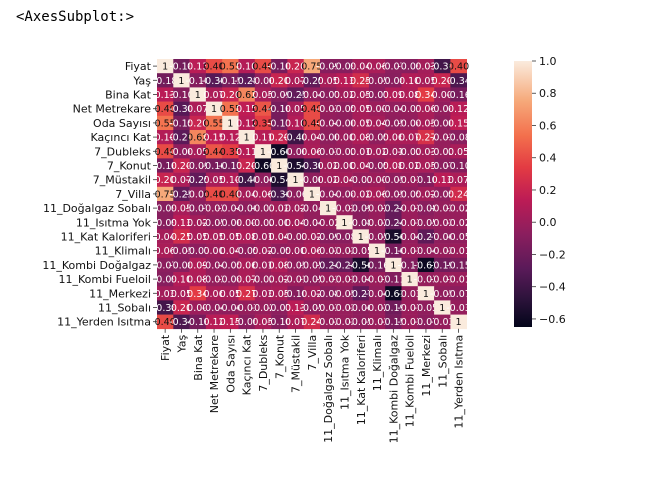 The width and height of the screenshot is (664, 478). I want to click on heatmap-cell-label: 0.00, so click(344, 166).